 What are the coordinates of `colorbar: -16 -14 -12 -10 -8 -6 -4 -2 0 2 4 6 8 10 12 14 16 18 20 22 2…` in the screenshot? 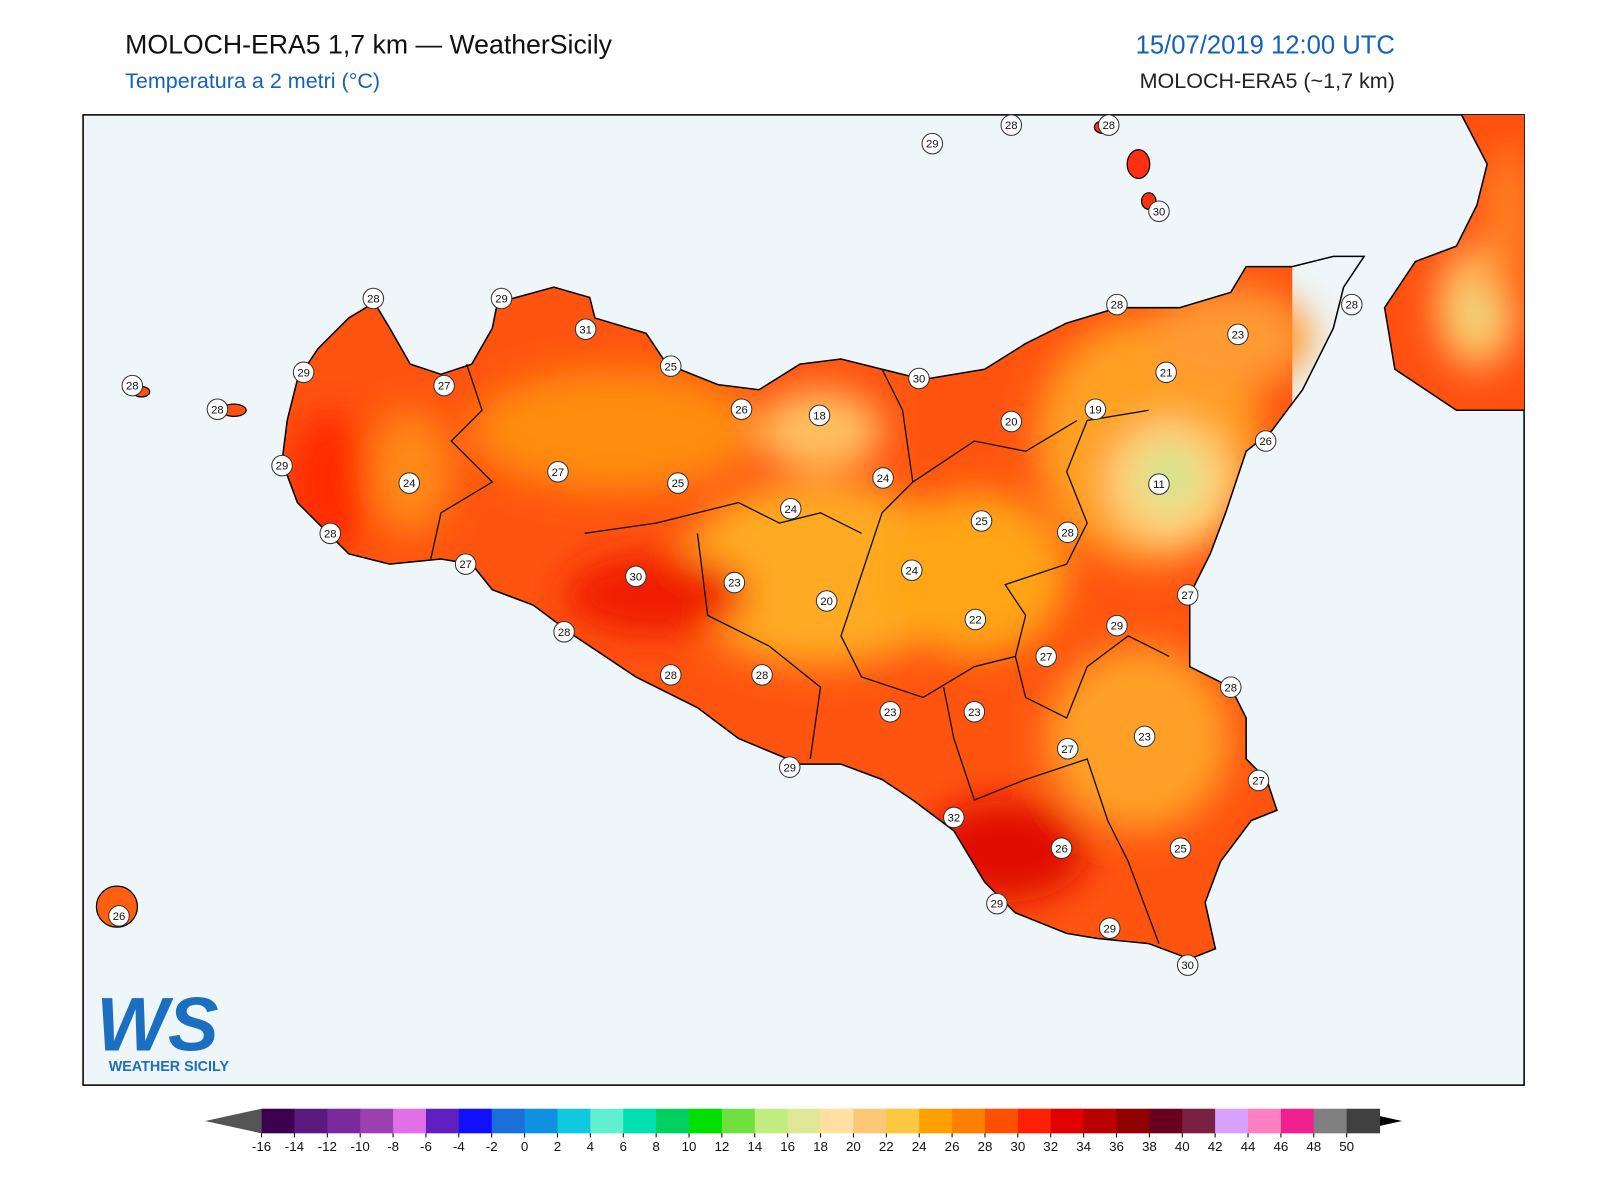 It's located at (804, 1131).